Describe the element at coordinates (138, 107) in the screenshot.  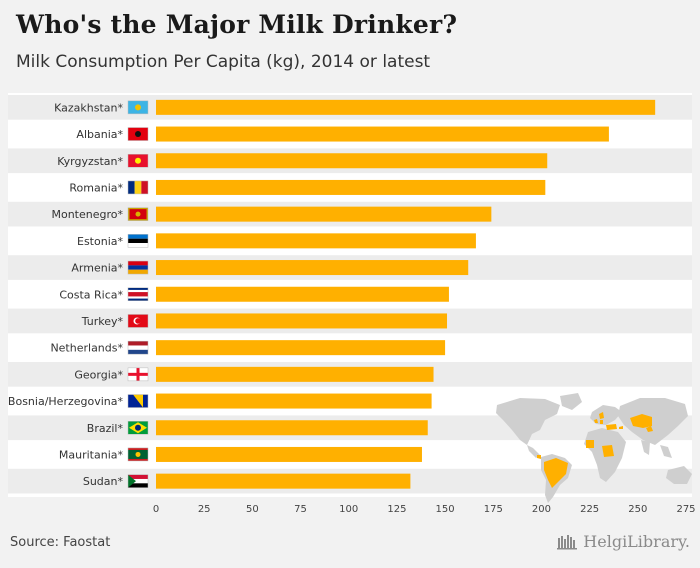
I see `kazakhstan-flag-icon` at that location.